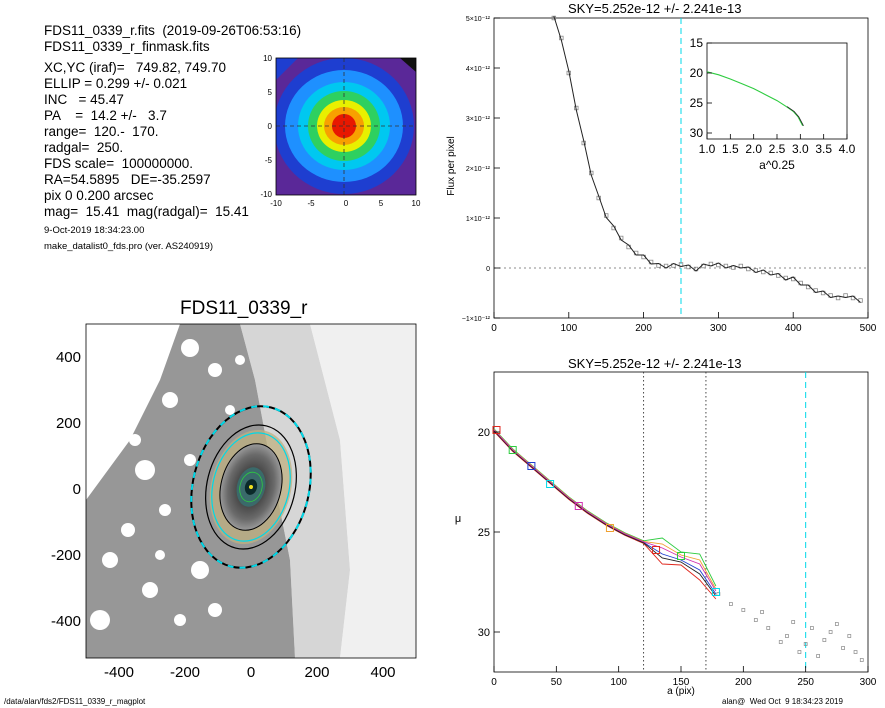 This screenshot has height=708, width=885. Describe the element at coordinates (800, 149) in the screenshot. I see `inset-xtick-label: 3.0` at that location.